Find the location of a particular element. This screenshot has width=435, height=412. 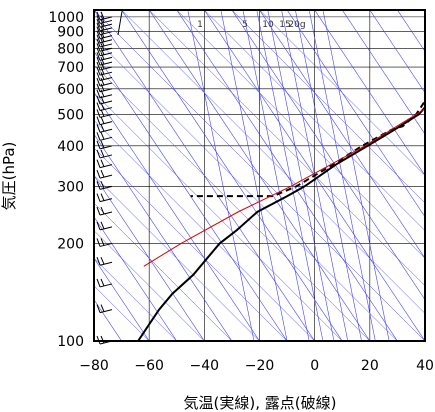

y-tick-label: 600 is located at coordinates (70, 90).